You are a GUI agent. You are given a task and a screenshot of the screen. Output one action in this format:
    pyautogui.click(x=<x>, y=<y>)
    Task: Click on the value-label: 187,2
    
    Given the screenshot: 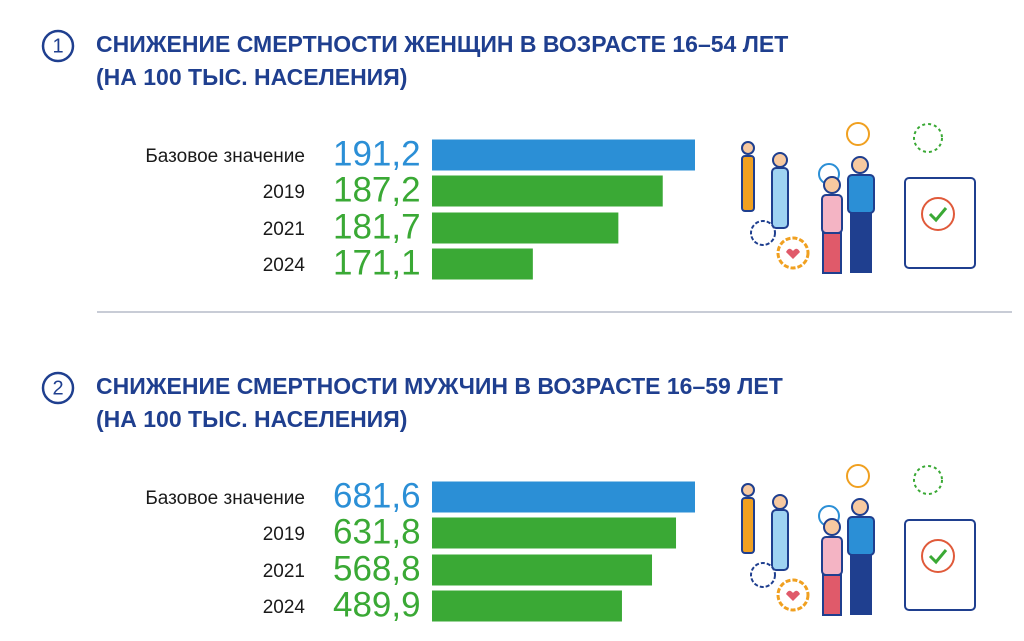 What is the action you would take?
    pyautogui.click(x=377, y=189)
    